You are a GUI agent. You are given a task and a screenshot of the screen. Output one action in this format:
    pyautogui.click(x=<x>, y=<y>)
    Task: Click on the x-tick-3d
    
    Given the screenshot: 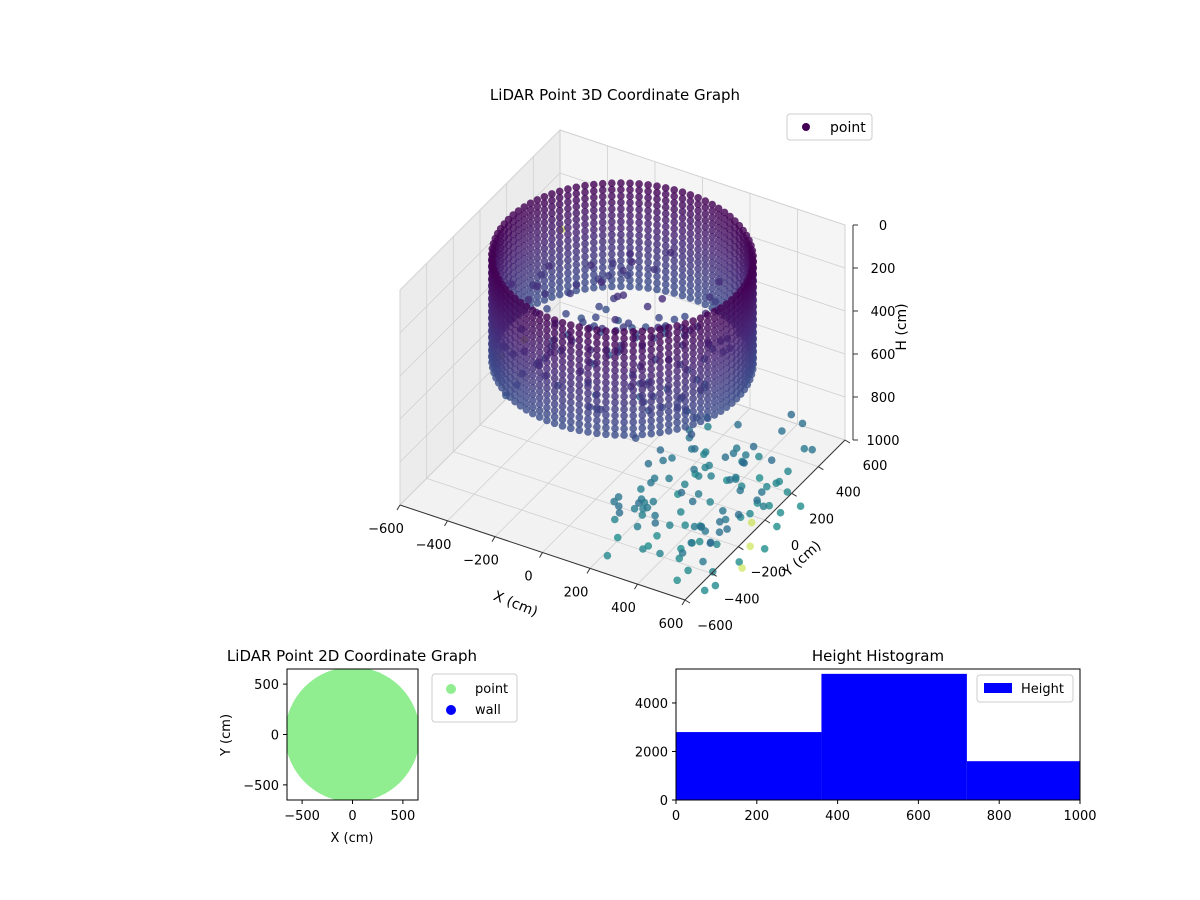 What is the action you would take?
    pyautogui.click(x=493, y=539)
    